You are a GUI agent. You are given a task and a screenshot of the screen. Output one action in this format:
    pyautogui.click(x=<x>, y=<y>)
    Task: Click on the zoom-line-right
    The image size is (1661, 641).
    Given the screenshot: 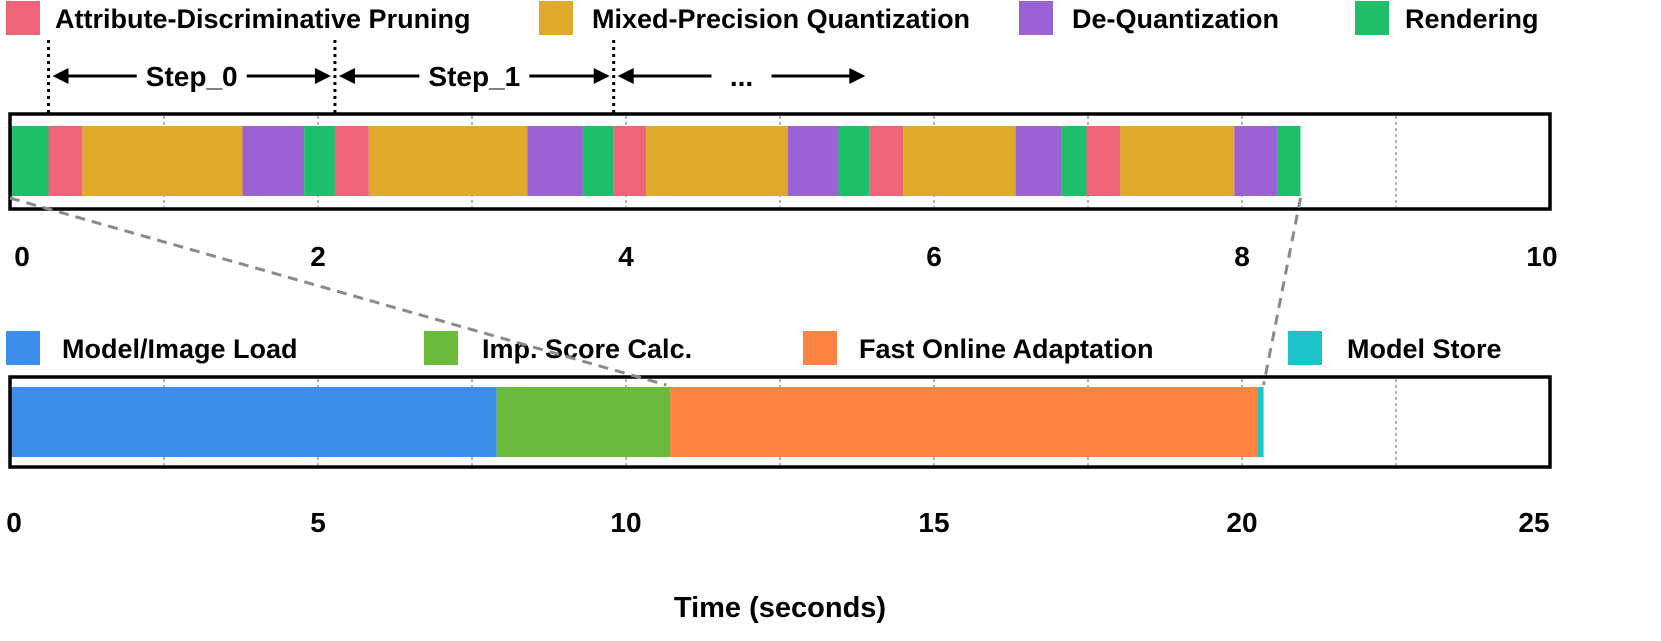 What is the action you would take?
    pyautogui.click(x=1282, y=291)
    